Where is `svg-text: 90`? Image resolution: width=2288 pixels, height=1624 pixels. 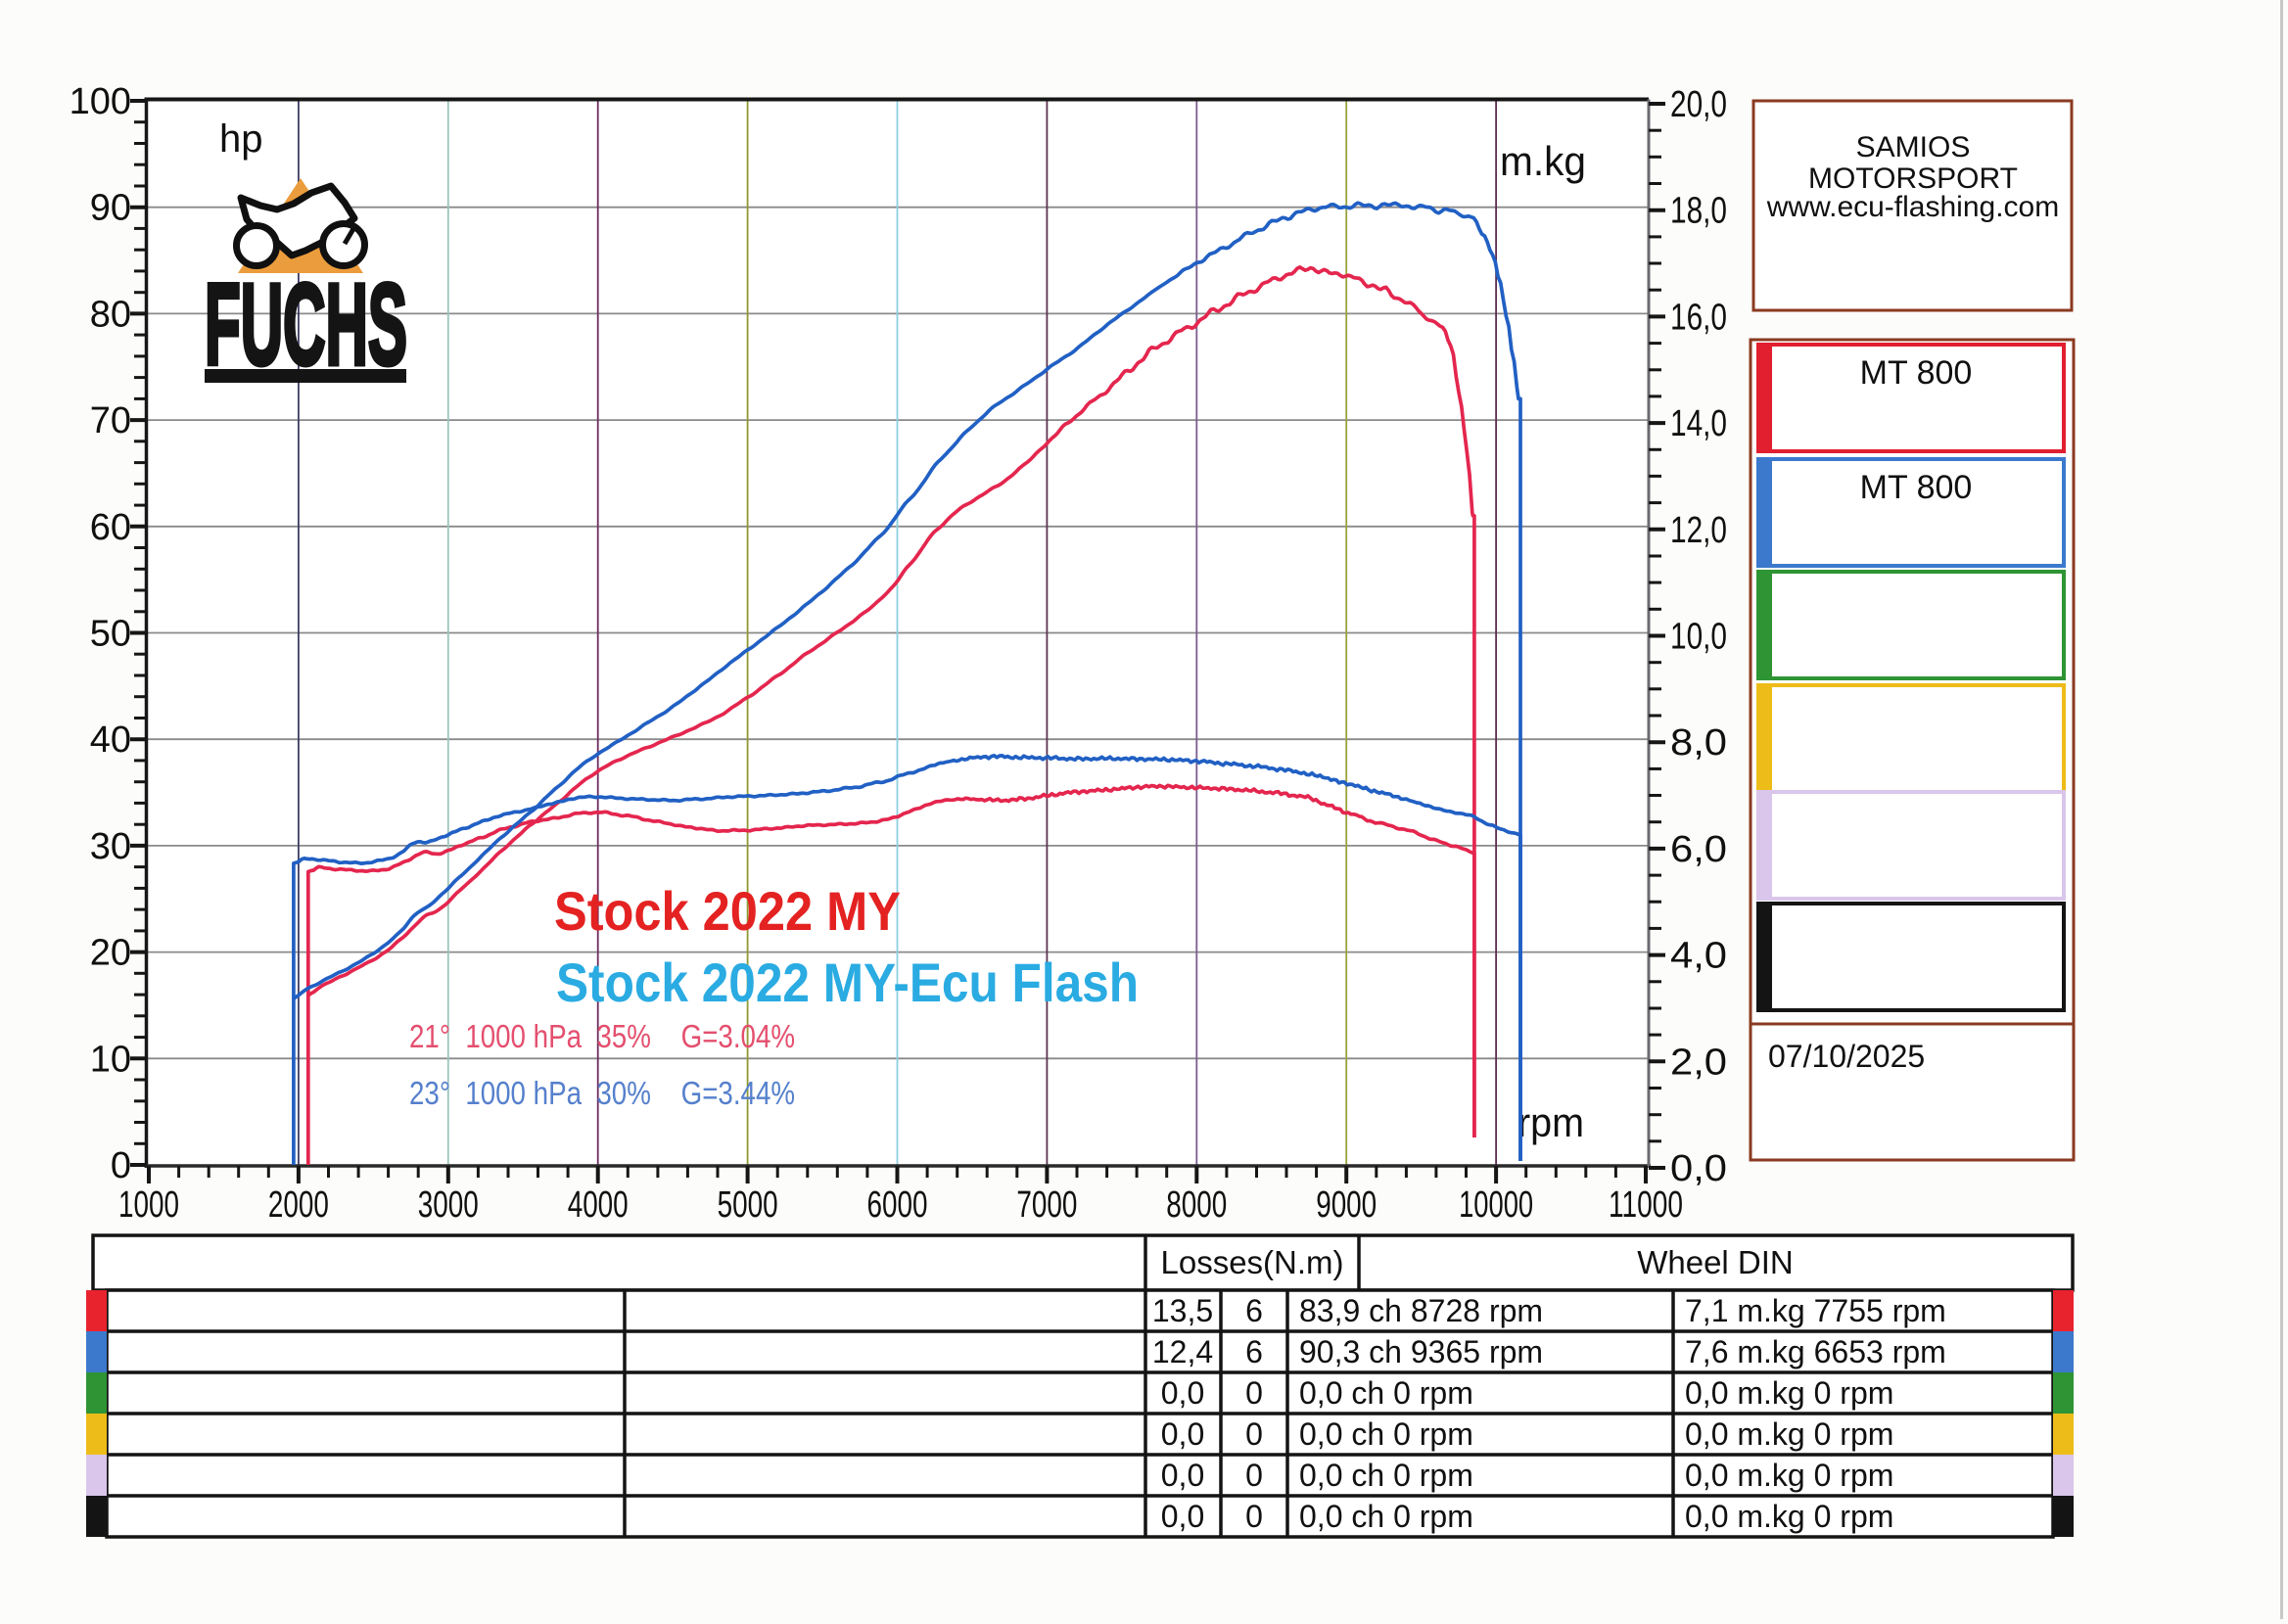 svg-text: 90 is located at coordinates (110, 209).